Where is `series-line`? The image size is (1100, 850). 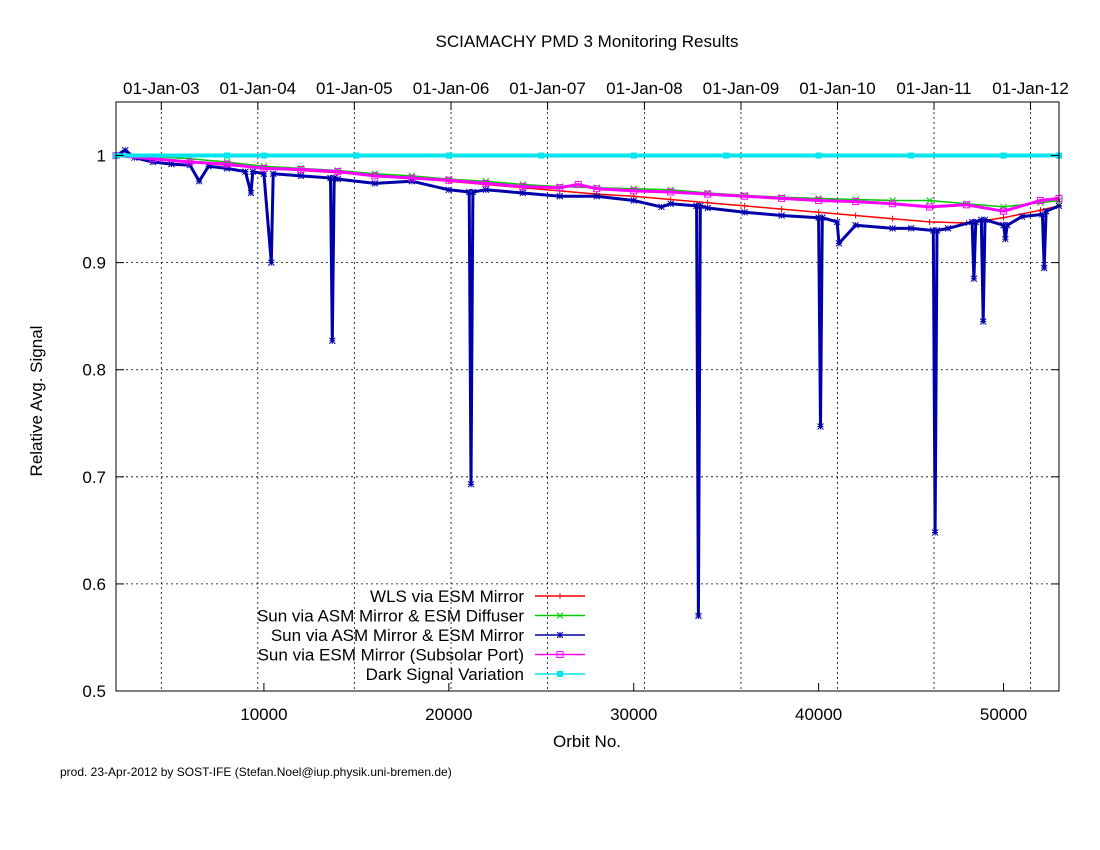 series-line is located at coordinates (587, 183).